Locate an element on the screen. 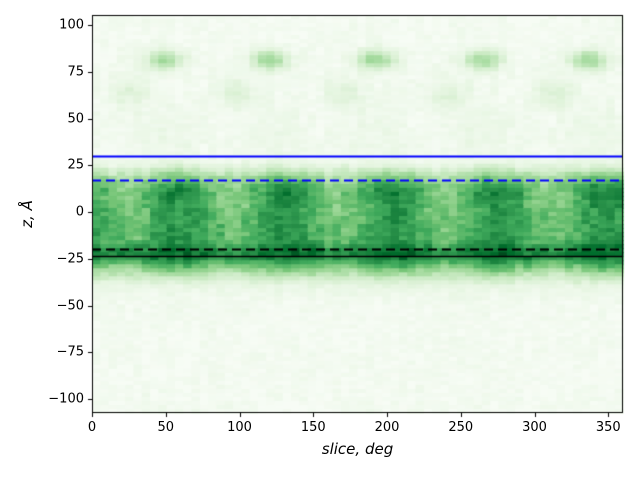  x-tick-label: 250 is located at coordinates (461, 427).